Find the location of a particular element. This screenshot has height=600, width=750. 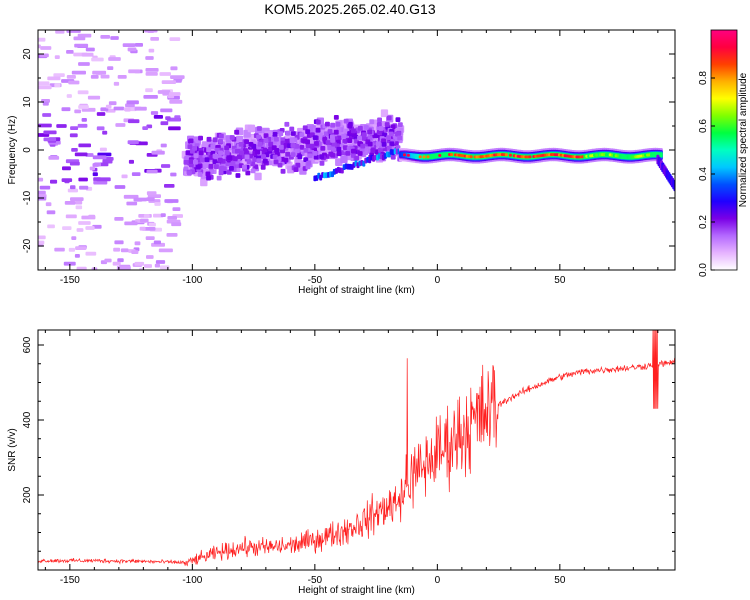

spectrogram-xtick-label: -150 is located at coordinates (70, 280).